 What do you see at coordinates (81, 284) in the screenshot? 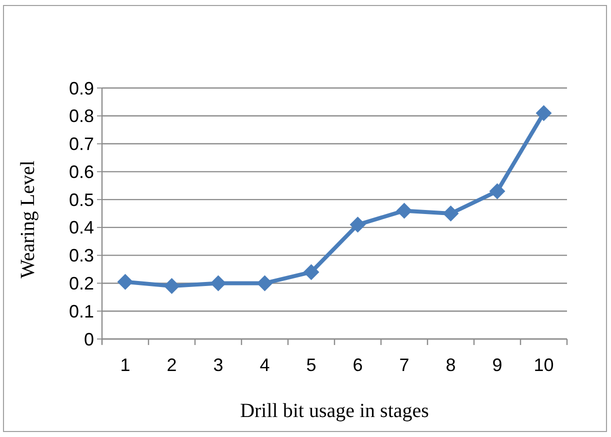
I see `y-tick-label: 0.2` at bounding box center [81, 284].